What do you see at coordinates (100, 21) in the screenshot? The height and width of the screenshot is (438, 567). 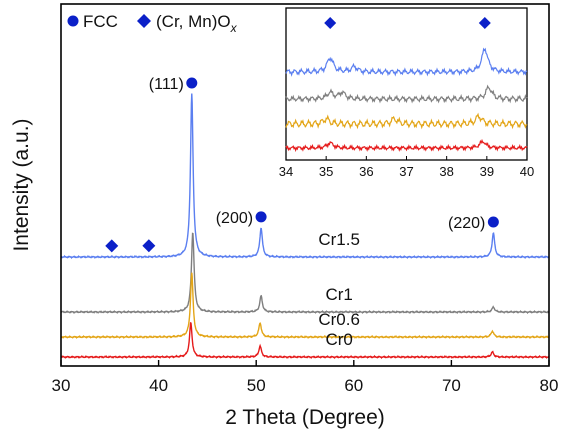 I see `legend-fcc-label: FCC` at bounding box center [100, 21].